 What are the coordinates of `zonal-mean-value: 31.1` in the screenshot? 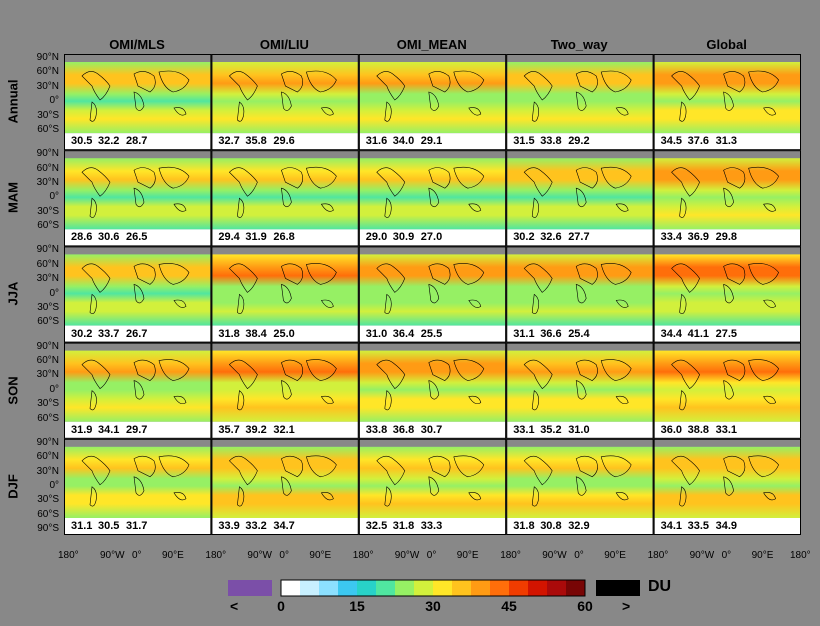 It's located at (524, 333).